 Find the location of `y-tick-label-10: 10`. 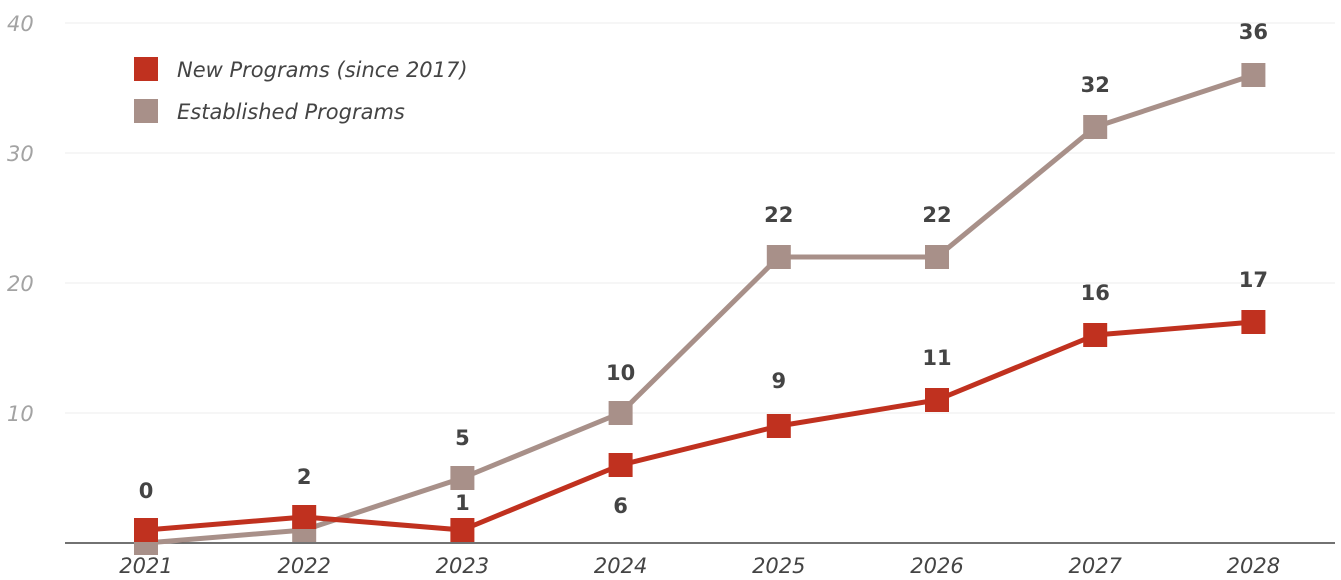

y-tick-label-10: 10 is located at coordinates (20, 414).